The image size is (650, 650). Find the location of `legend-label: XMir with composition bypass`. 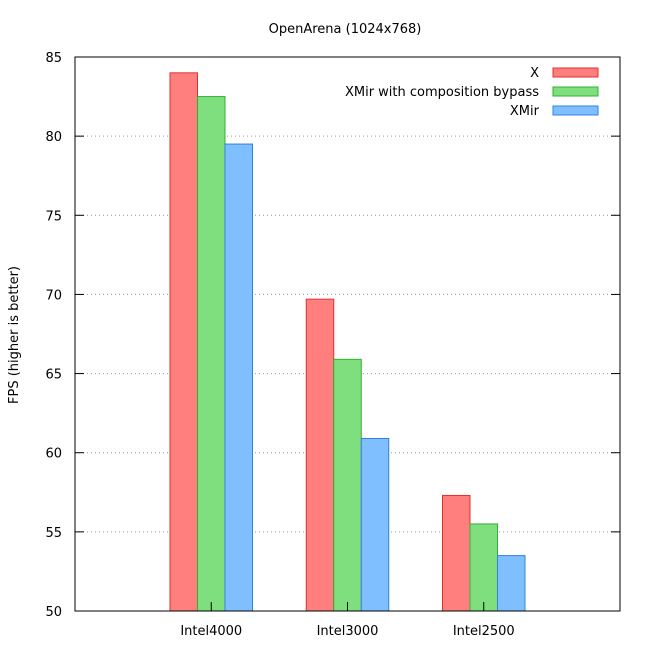

legend-label: XMir with composition bypass is located at coordinates (442, 92).